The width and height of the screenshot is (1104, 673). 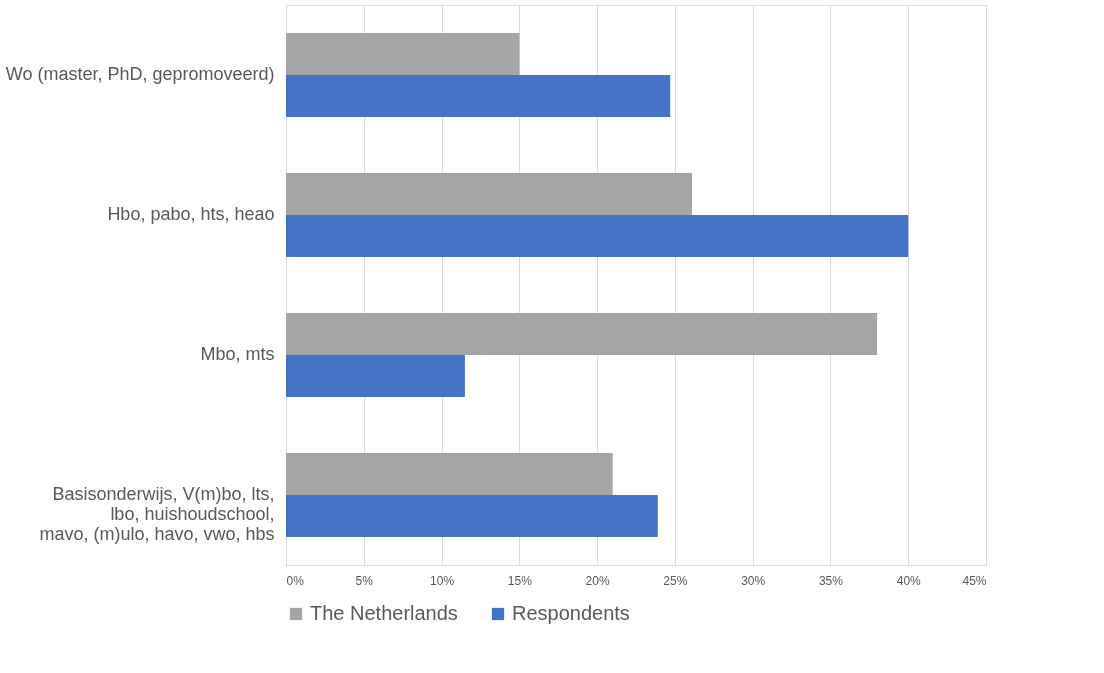 I want to click on y-tick-label: Wo (master, PhD, gepromoveerd), so click(x=140, y=74).